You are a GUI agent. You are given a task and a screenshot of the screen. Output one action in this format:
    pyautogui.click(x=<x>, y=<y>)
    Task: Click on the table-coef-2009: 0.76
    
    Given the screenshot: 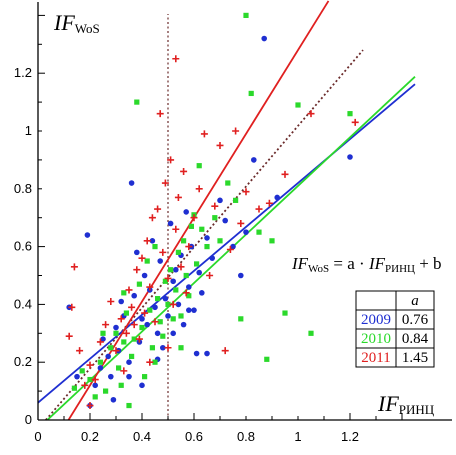 What is the action you would take?
    pyautogui.click(x=415, y=320)
    